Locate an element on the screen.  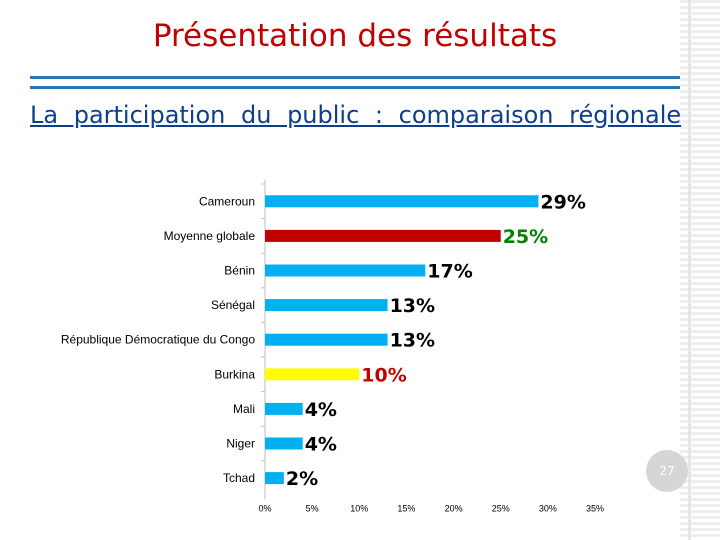
page-number: 27 is located at coordinates (667, 471).